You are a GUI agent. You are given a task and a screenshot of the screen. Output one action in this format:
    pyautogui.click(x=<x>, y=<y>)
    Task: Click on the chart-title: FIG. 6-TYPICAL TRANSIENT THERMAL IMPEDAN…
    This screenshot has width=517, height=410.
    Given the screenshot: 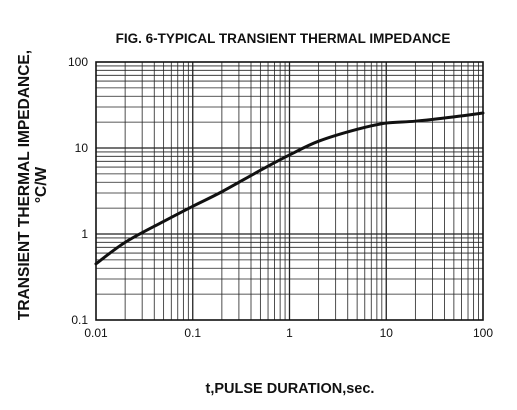 What is the action you would take?
    pyautogui.click(x=283, y=38)
    